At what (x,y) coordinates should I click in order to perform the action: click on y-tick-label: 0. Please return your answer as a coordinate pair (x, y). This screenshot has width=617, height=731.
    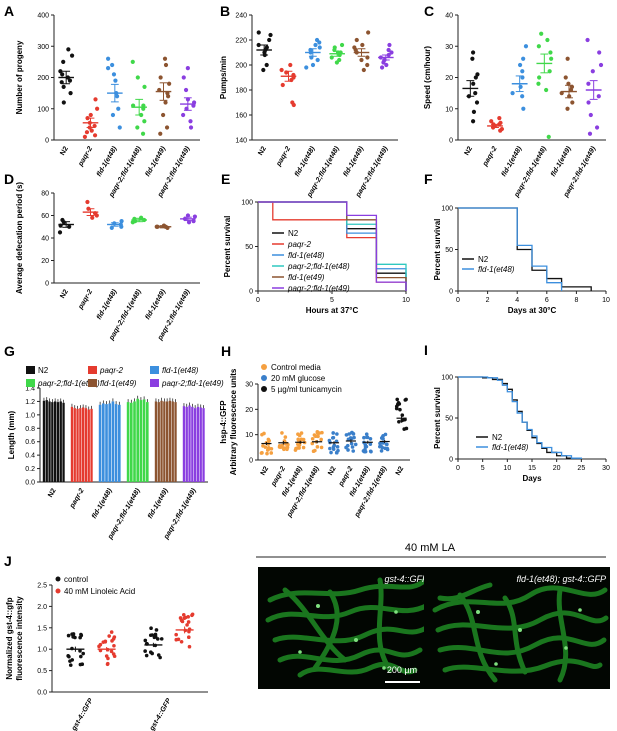
    Looking at the image, I should click on (451, 292).